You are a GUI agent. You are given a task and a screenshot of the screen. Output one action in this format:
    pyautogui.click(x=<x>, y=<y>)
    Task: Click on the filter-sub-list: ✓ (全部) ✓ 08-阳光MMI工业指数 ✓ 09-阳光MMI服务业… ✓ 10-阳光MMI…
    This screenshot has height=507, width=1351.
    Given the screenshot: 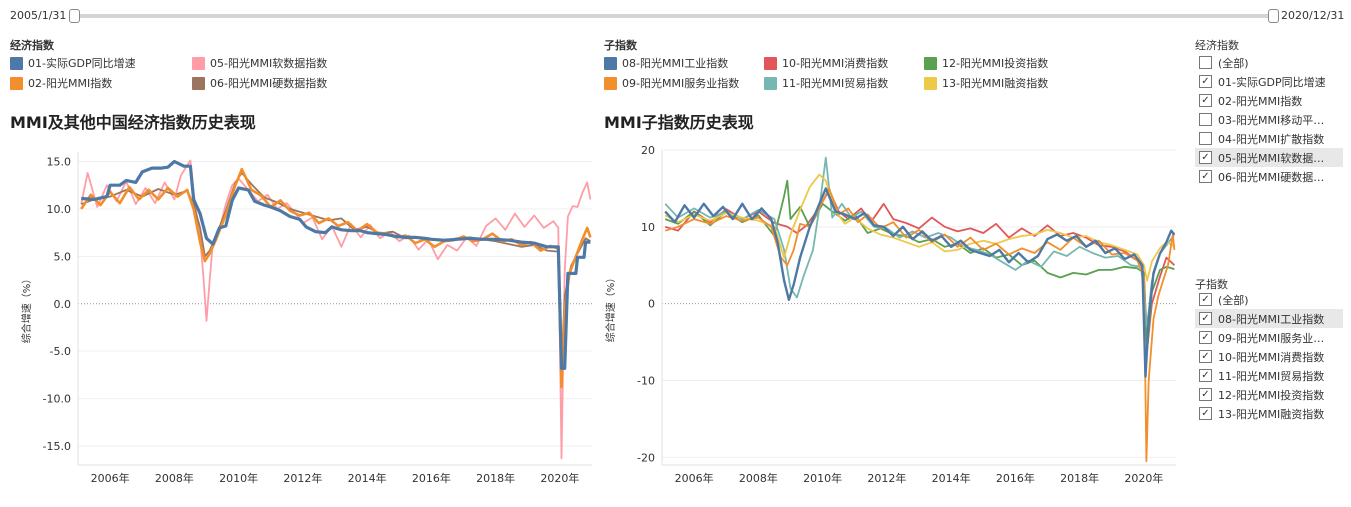 What is the action you would take?
    pyautogui.click(x=1269, y=356)
    